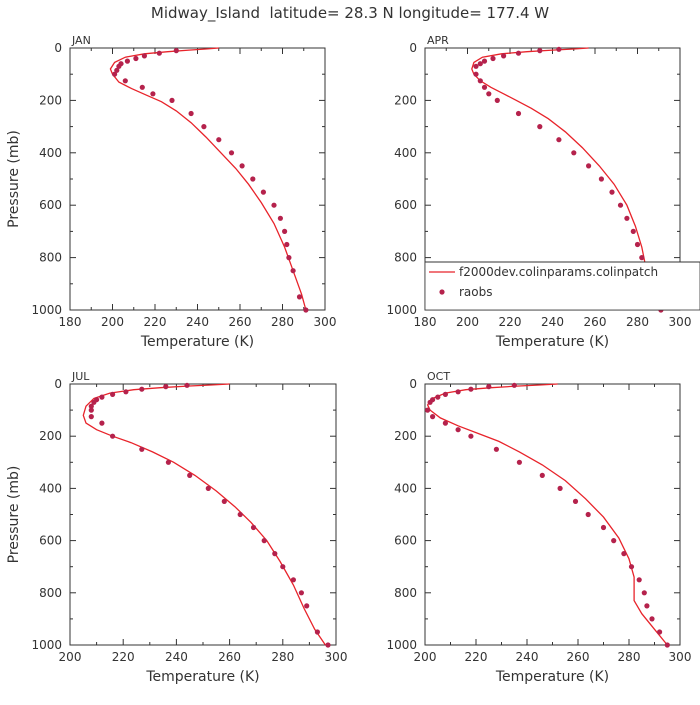 The image size is (700, 705). What do you see at coordinates (80, 376) in the screenshot?
I see `panel-label: JUL` at bounding box center [80, 376].